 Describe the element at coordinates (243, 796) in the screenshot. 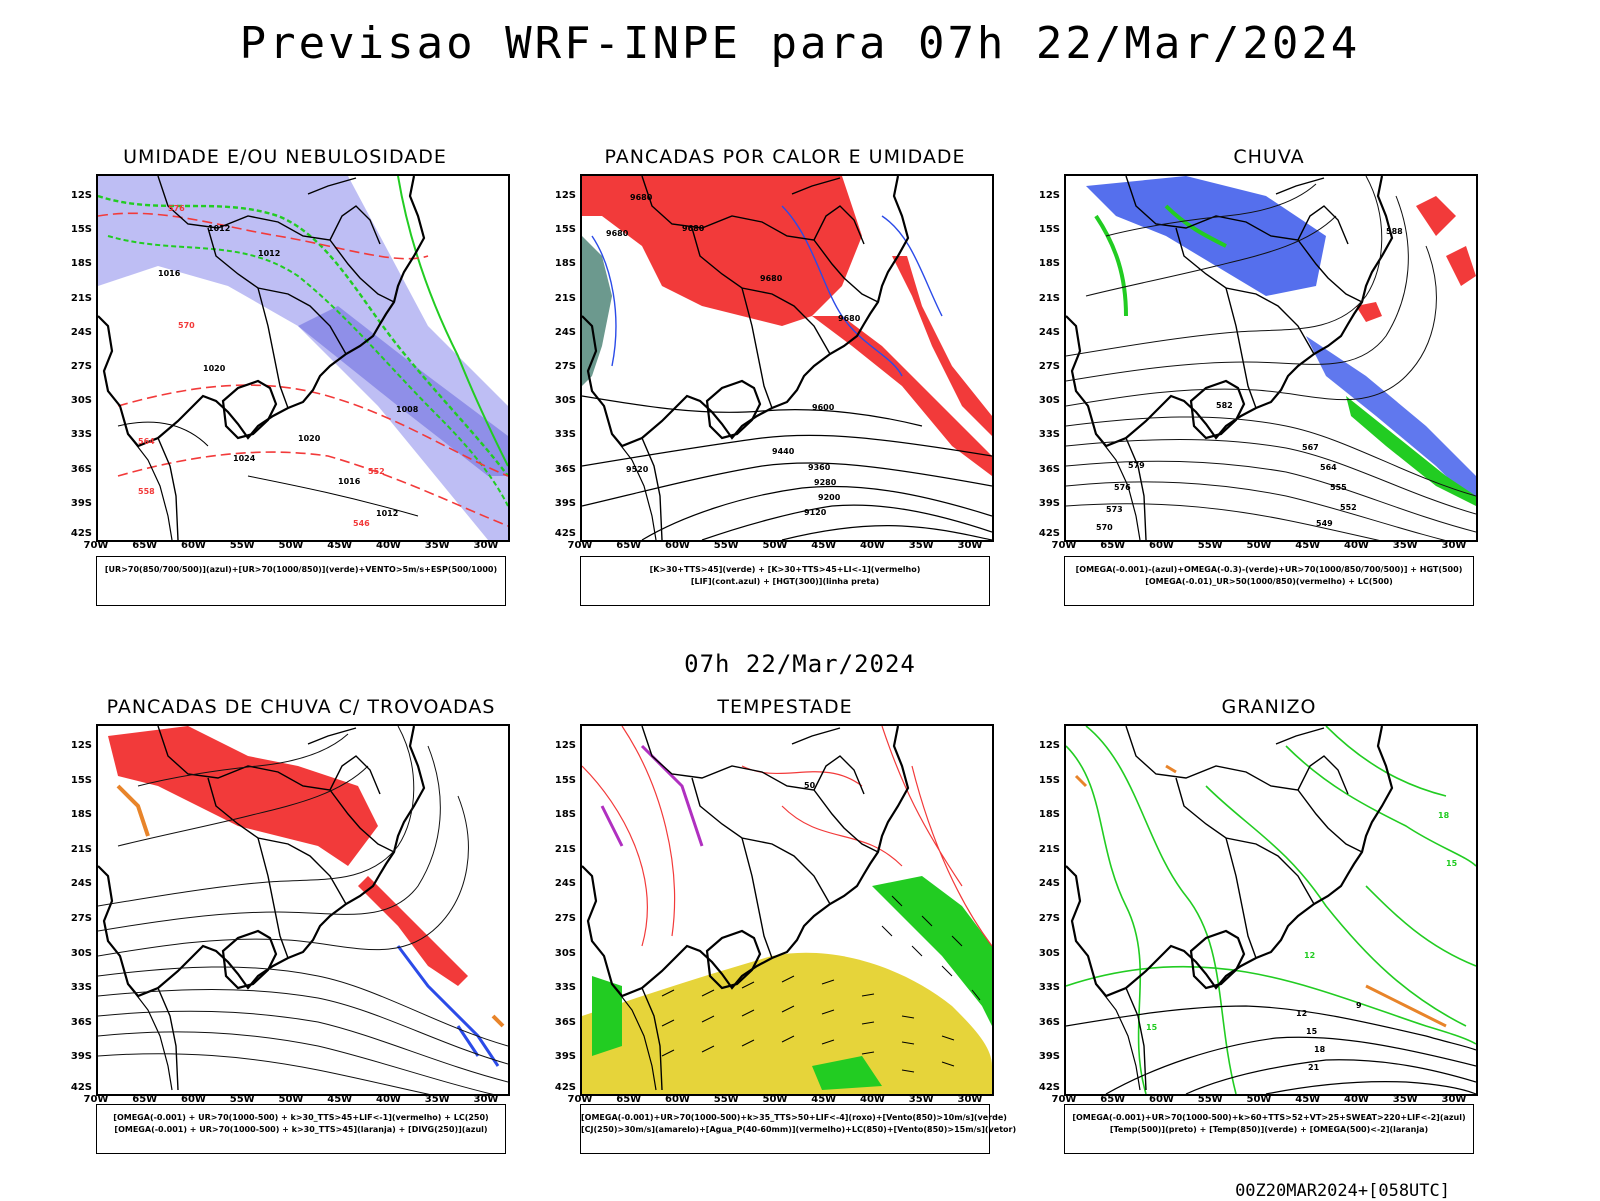

I see `storm-red` at that location.